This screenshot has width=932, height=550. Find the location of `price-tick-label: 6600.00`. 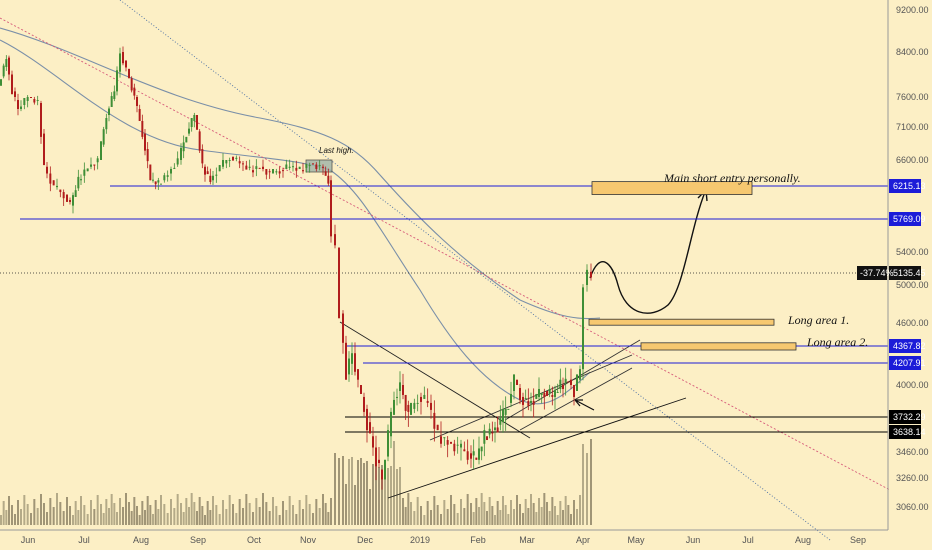

price-tick-label: 6600.00 is located at coordinates (912, 160).